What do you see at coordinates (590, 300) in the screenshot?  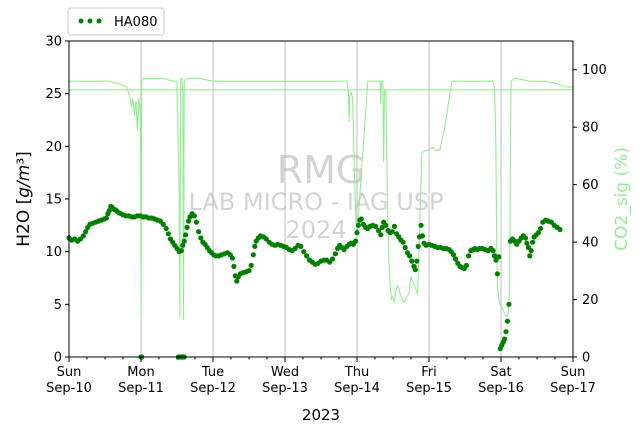 I see `y-right-tick-label: 20` at bounding box center [590, 300].